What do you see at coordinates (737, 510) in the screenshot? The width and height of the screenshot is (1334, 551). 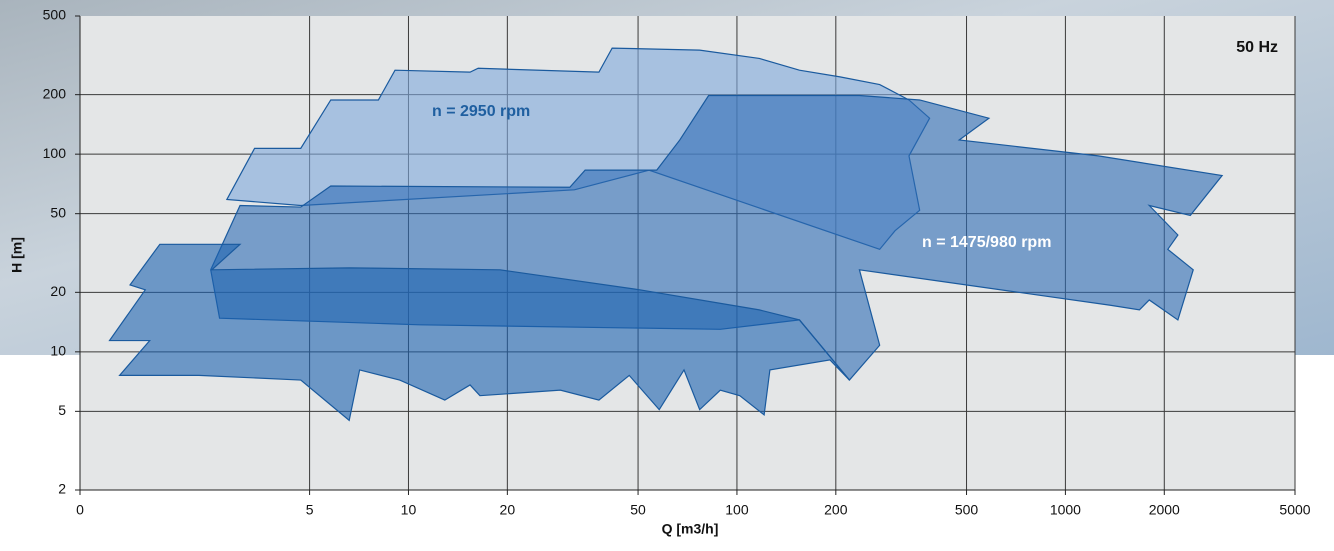 I see `x-tick-label: 100` at bounding box center [737, 510].